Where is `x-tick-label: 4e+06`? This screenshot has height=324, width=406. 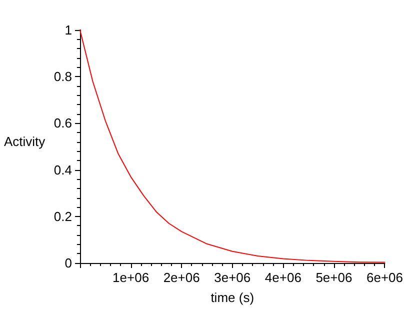
x-tick-label: 4e+06 is located at coordinates (283, 277).